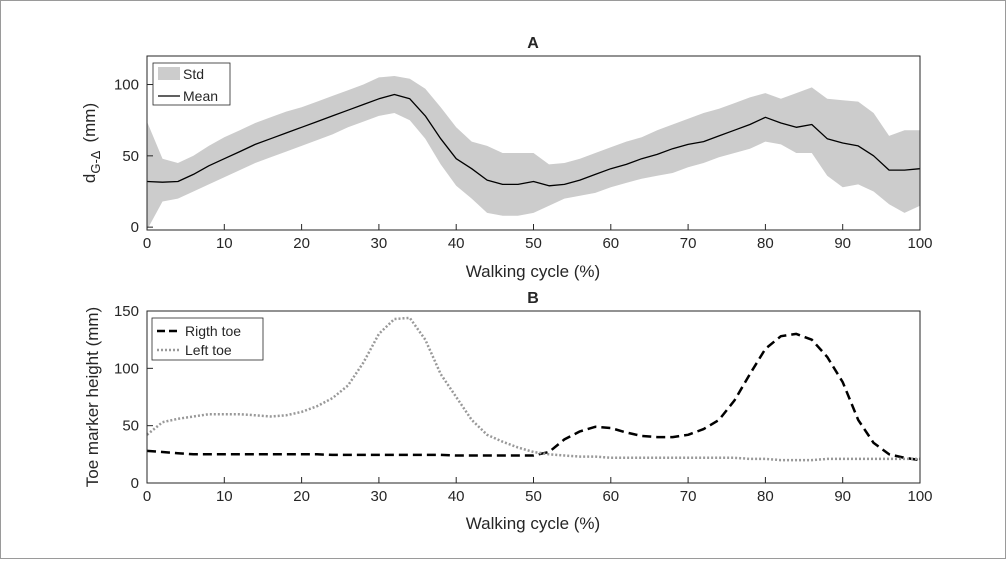  Describe the element at coordinates (688, 496) in the screenshot. I see `panel-b-x-tick-label: 70` at that location.